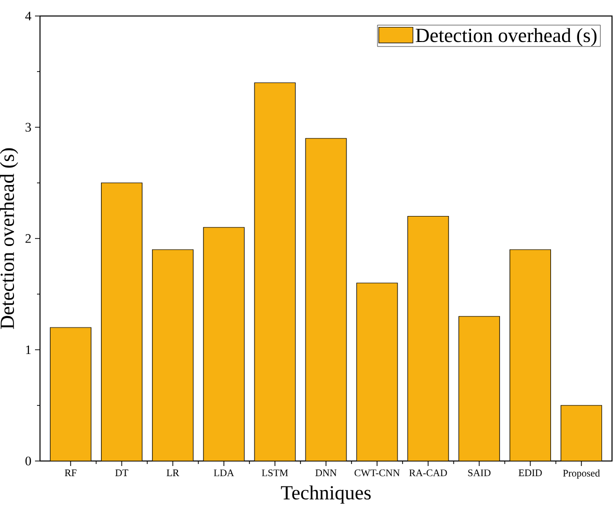 The image size is (613, 524). I want to click on x-tick-label: DT, so click(121, 473).